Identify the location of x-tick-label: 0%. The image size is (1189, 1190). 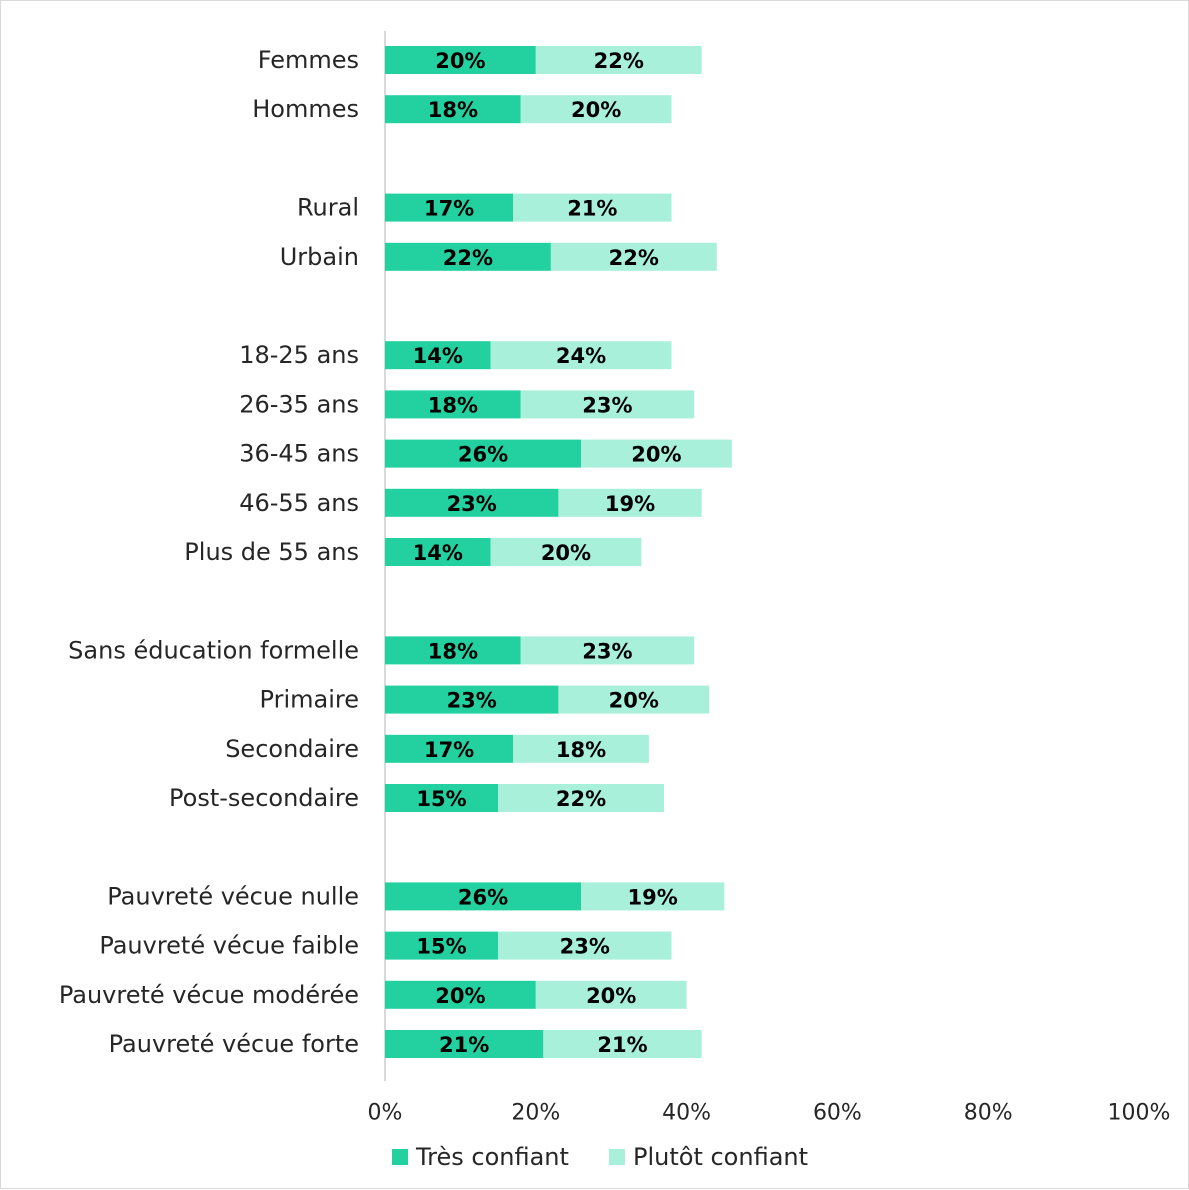
(385, 1113).